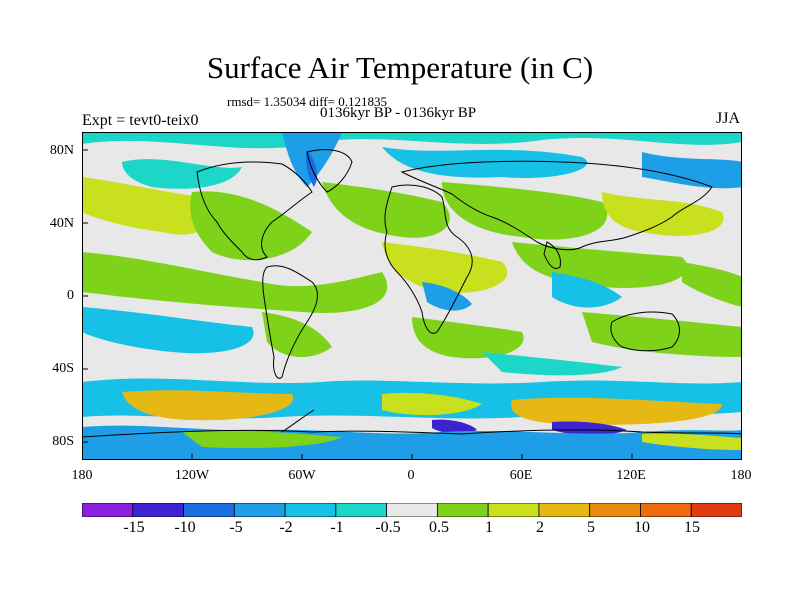 This screenshot has width=800, height=600. Describe the element at coordinates (400, 67) in the screenshot. I see `figure-title: Surface Air Temperature (in C)` at that location.